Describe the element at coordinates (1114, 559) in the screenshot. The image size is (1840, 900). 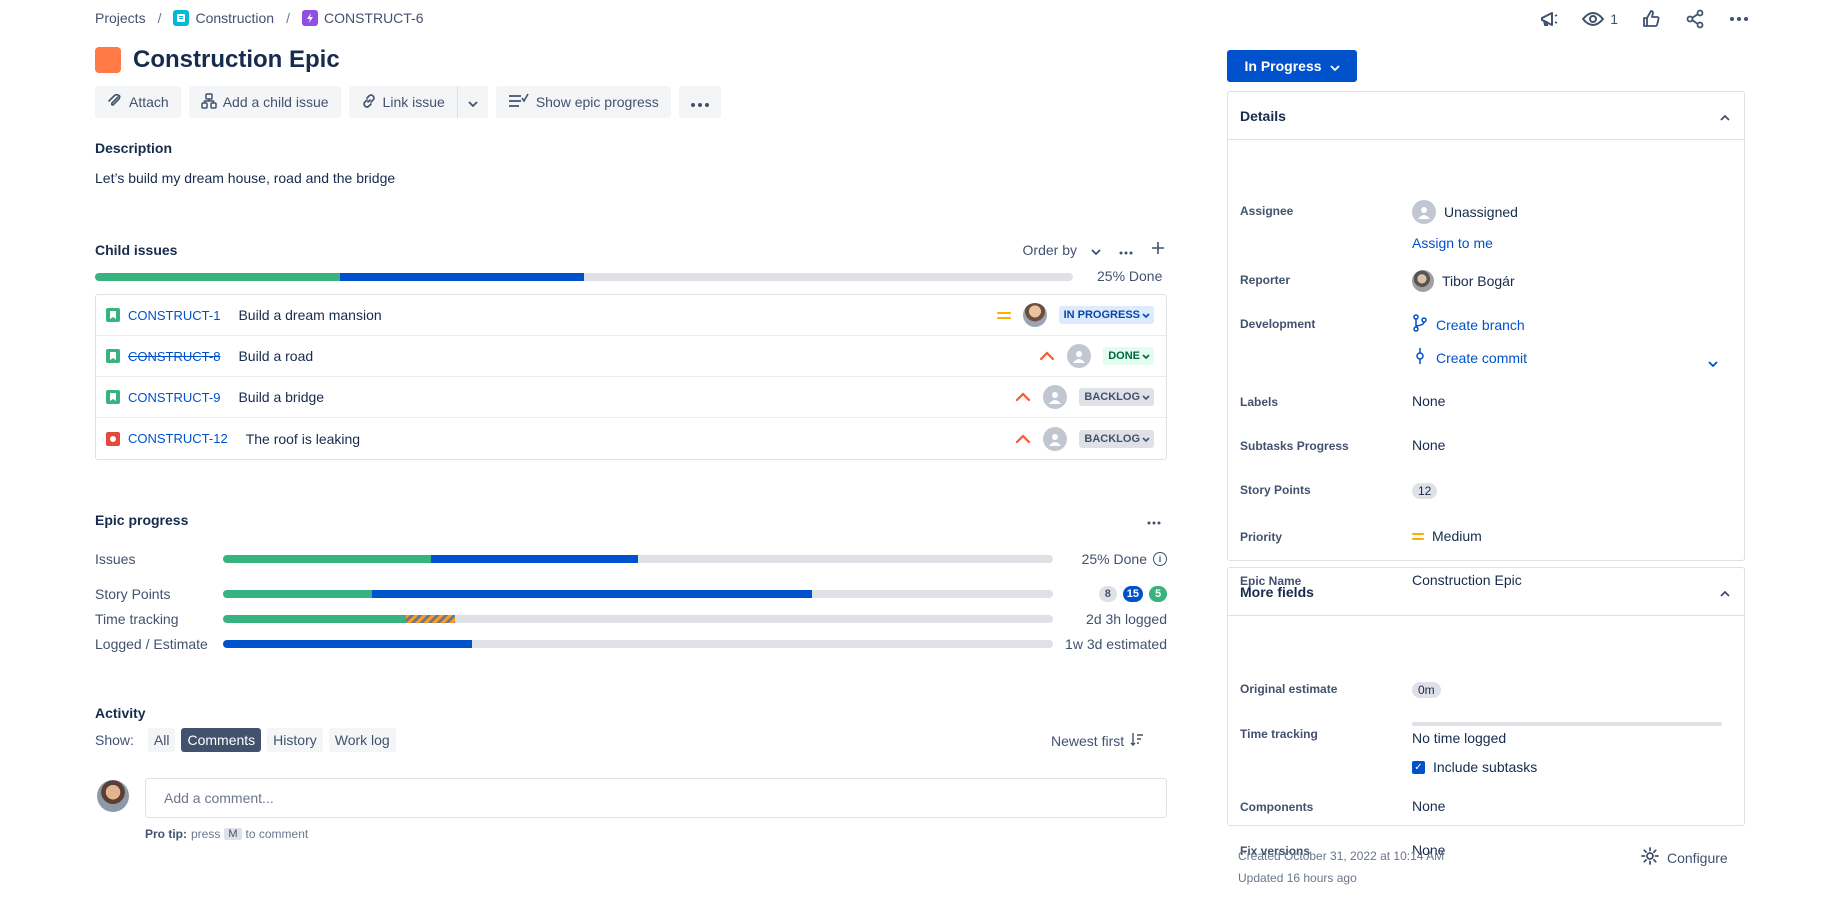
I see `issues-done-label: 25% Done` at that location.